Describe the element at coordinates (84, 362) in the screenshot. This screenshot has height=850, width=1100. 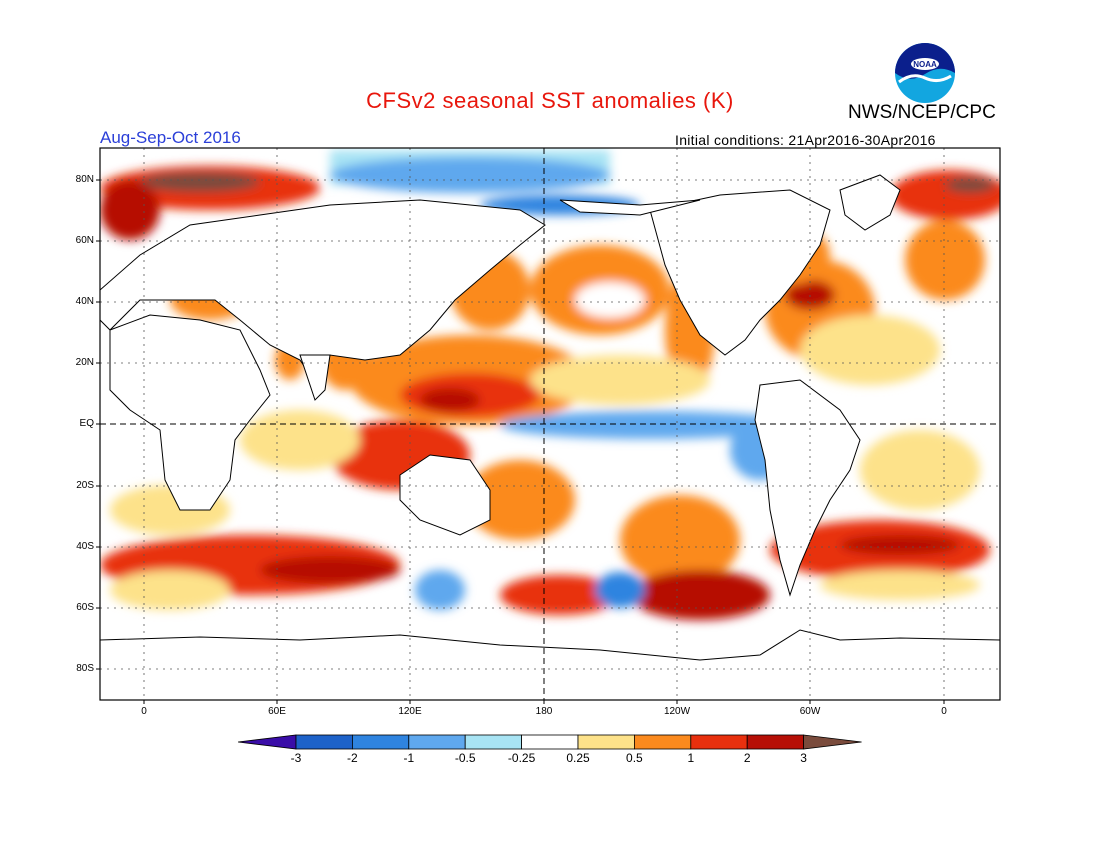
I see `lat-label-20n: 20N` at that location.